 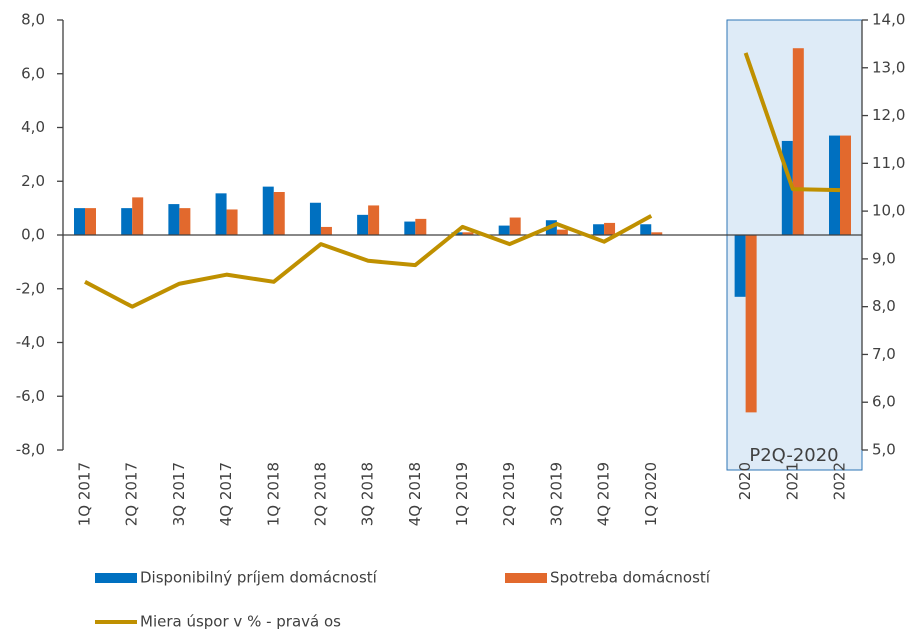 What do you see at coordinates (509, 494) in the screenshot?
I see `x-tick-label: 2Q 2019` at bounding box center [509, 494].